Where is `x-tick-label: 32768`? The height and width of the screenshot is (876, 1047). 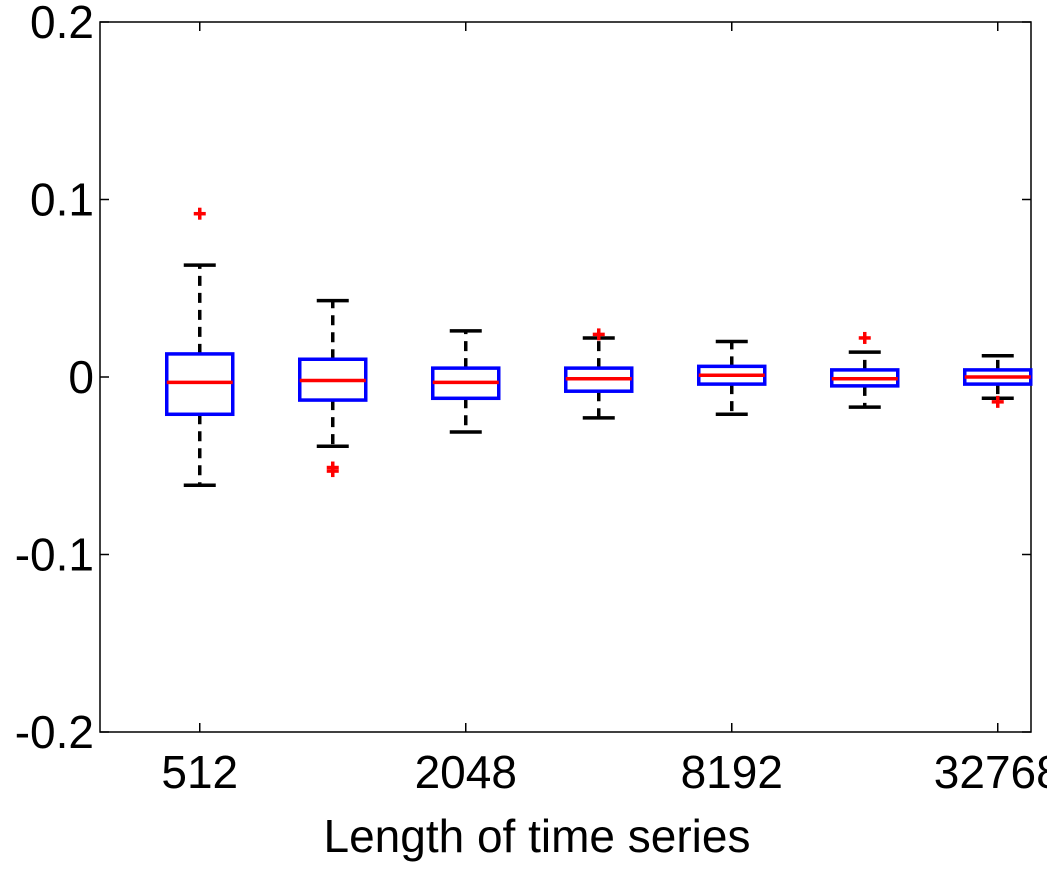 x-tick-label: 32768 is located at coordinates (990, 772).